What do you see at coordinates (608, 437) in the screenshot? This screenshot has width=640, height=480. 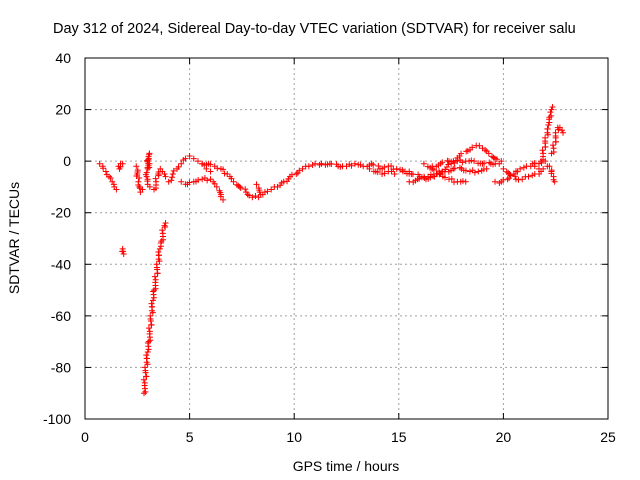 I see `x-tick-label: 25` at bounding box center [608, 437].